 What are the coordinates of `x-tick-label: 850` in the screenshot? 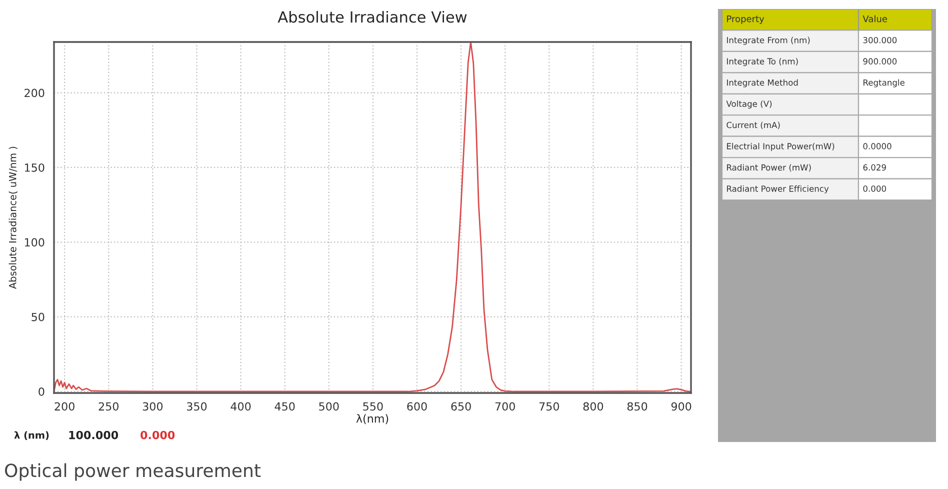 It's located at (637, 406).